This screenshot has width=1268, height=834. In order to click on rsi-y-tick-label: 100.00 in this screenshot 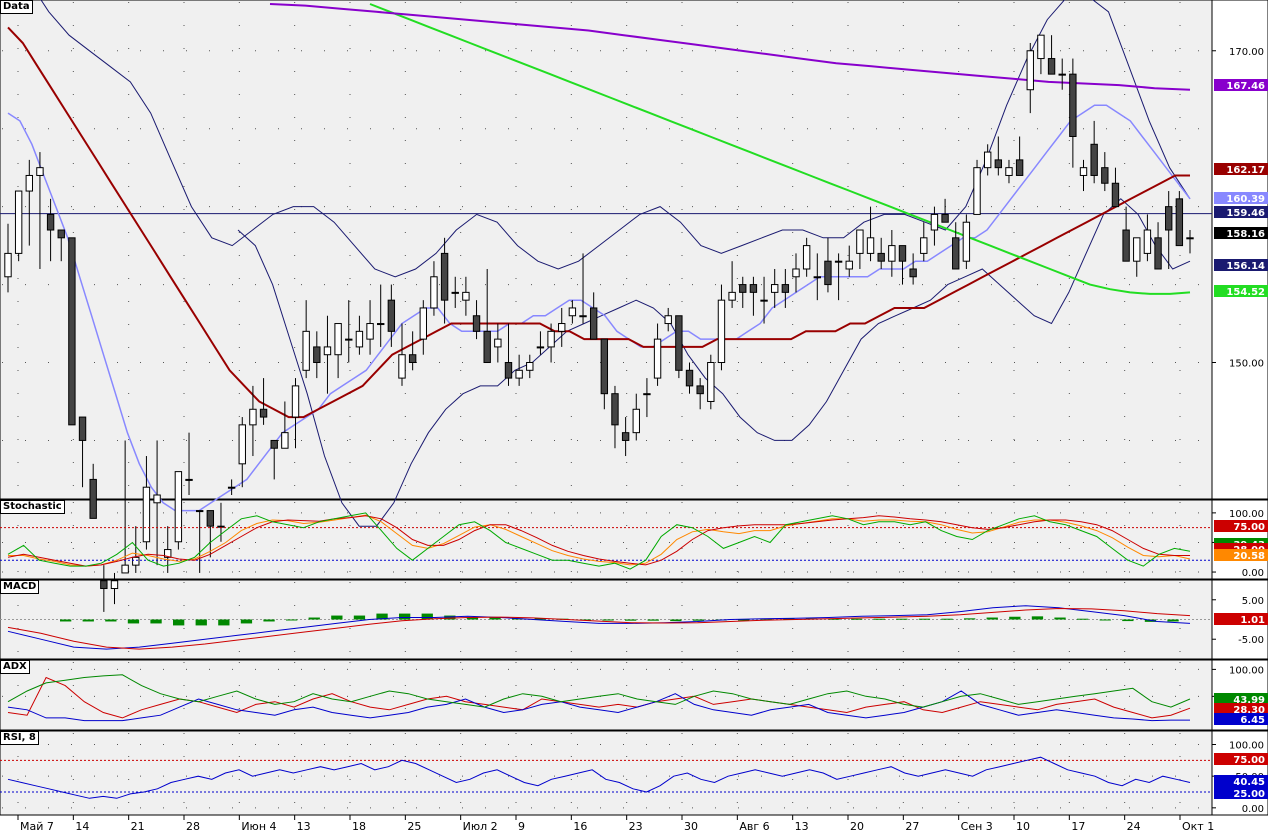, I will do `click(1246, 746)`.